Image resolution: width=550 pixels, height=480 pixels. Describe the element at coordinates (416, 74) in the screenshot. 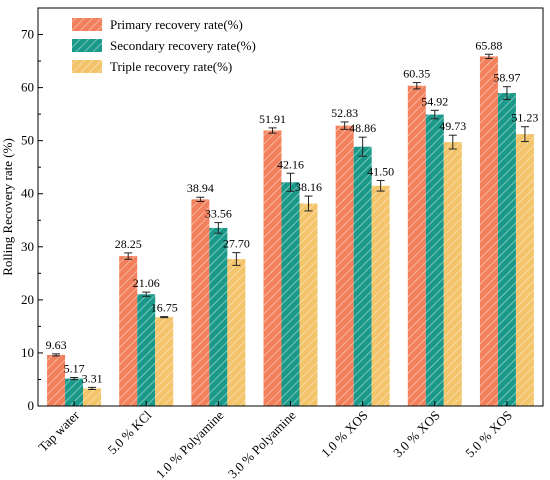

I see `data-label-primary-5: 60.35` at that location.